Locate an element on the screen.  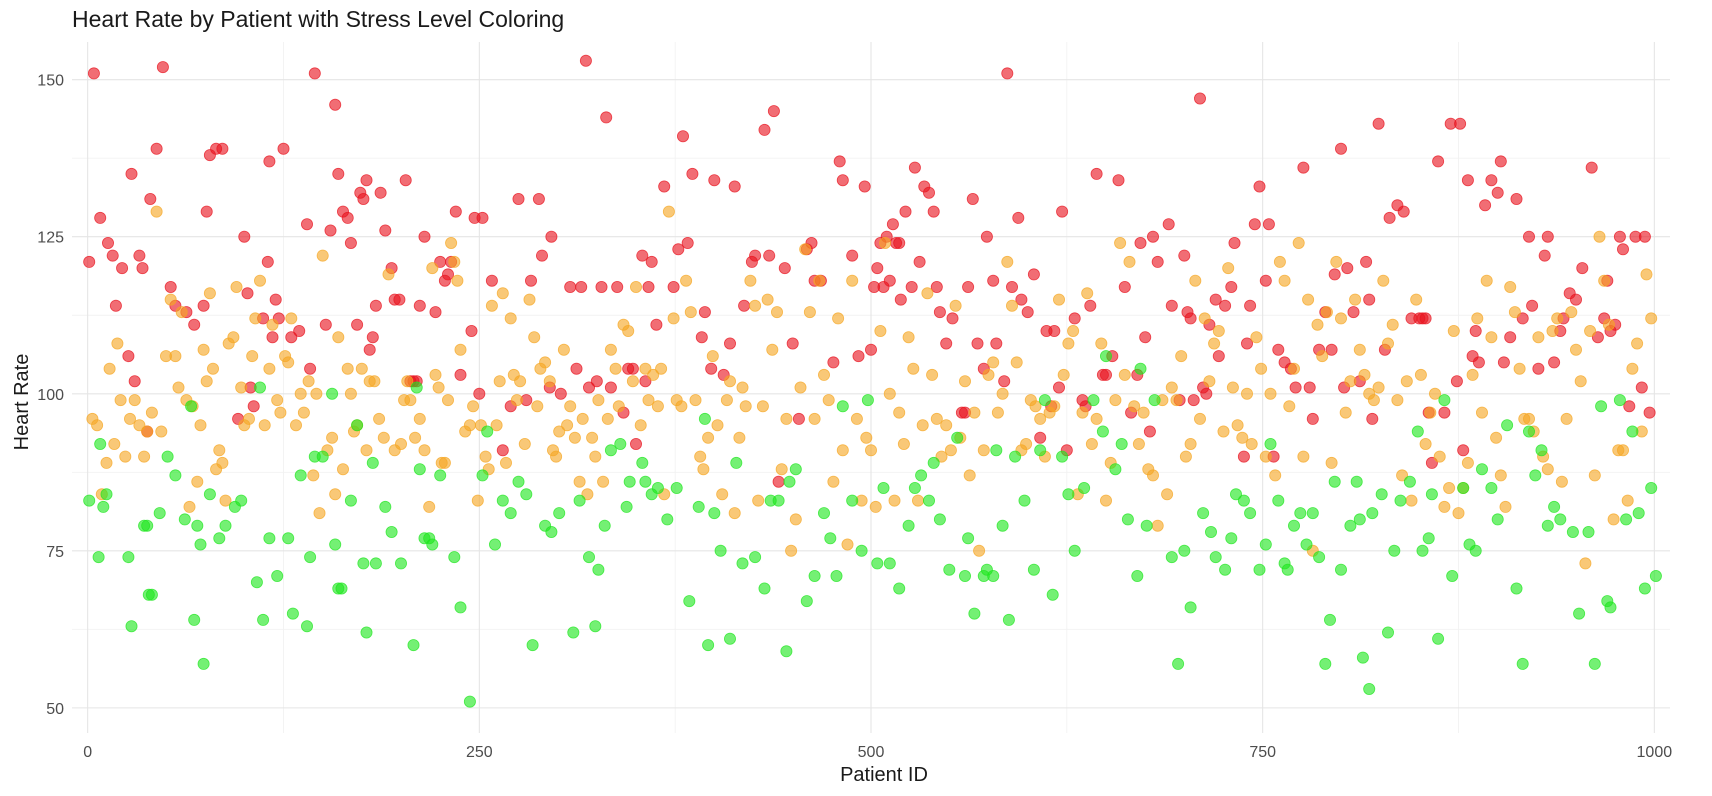
y-tick-label: 50 is located at coordinates (55, 709).